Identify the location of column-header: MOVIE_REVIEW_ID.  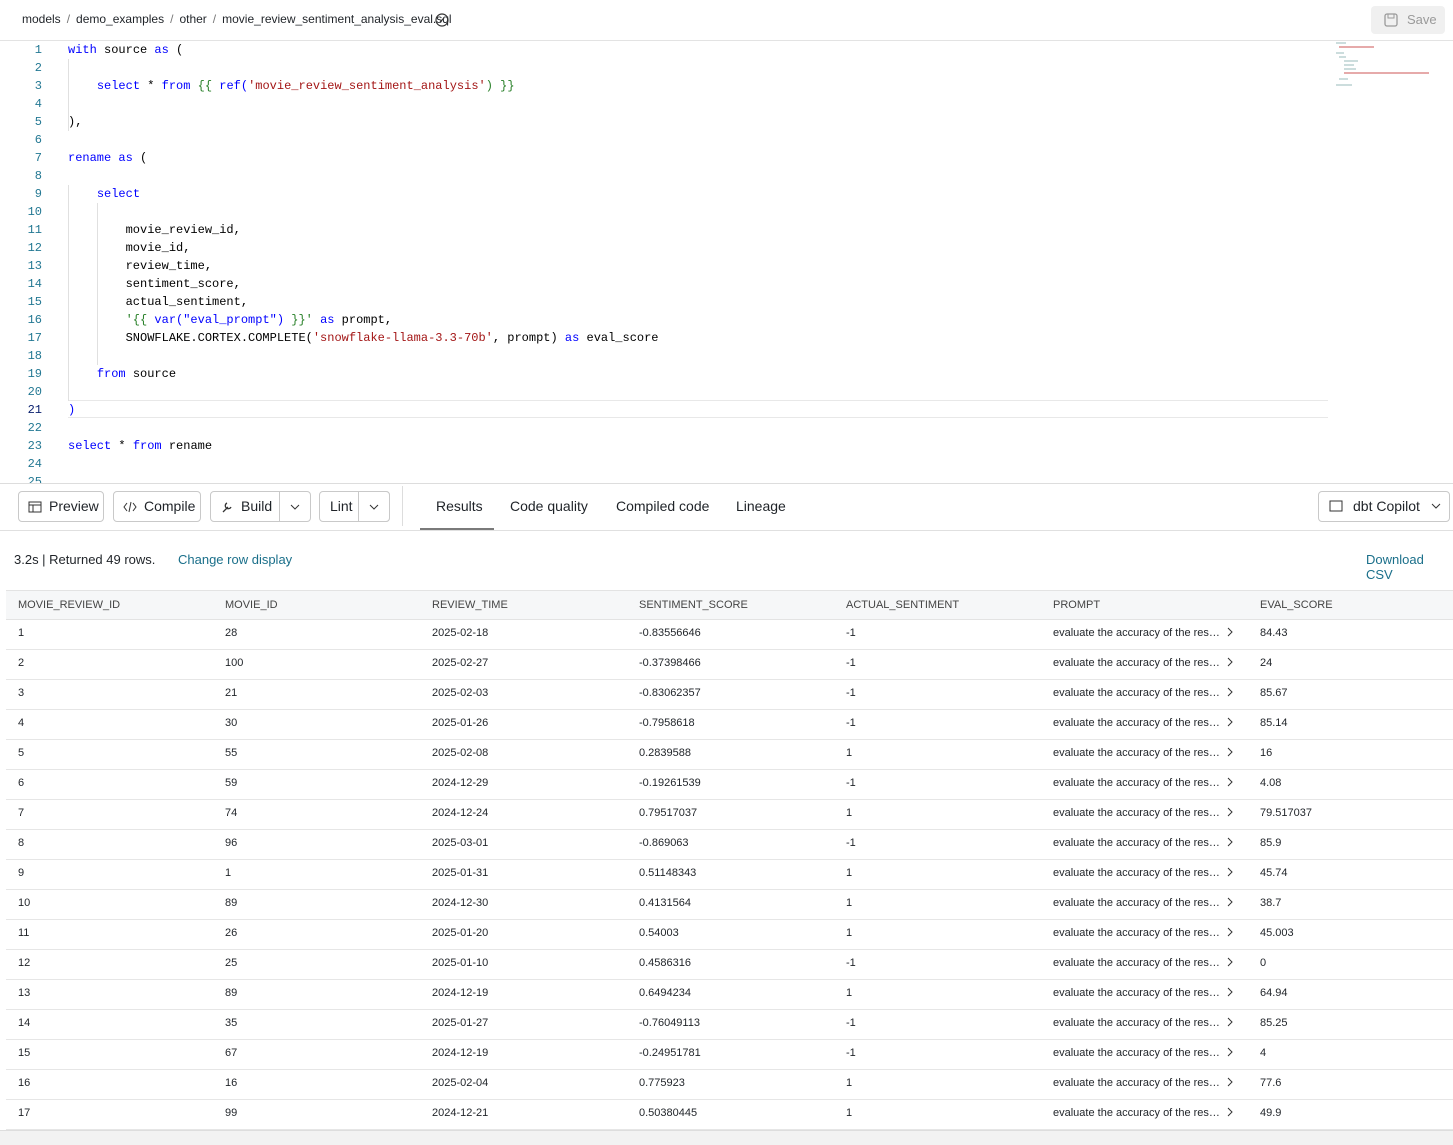
(69, 605).